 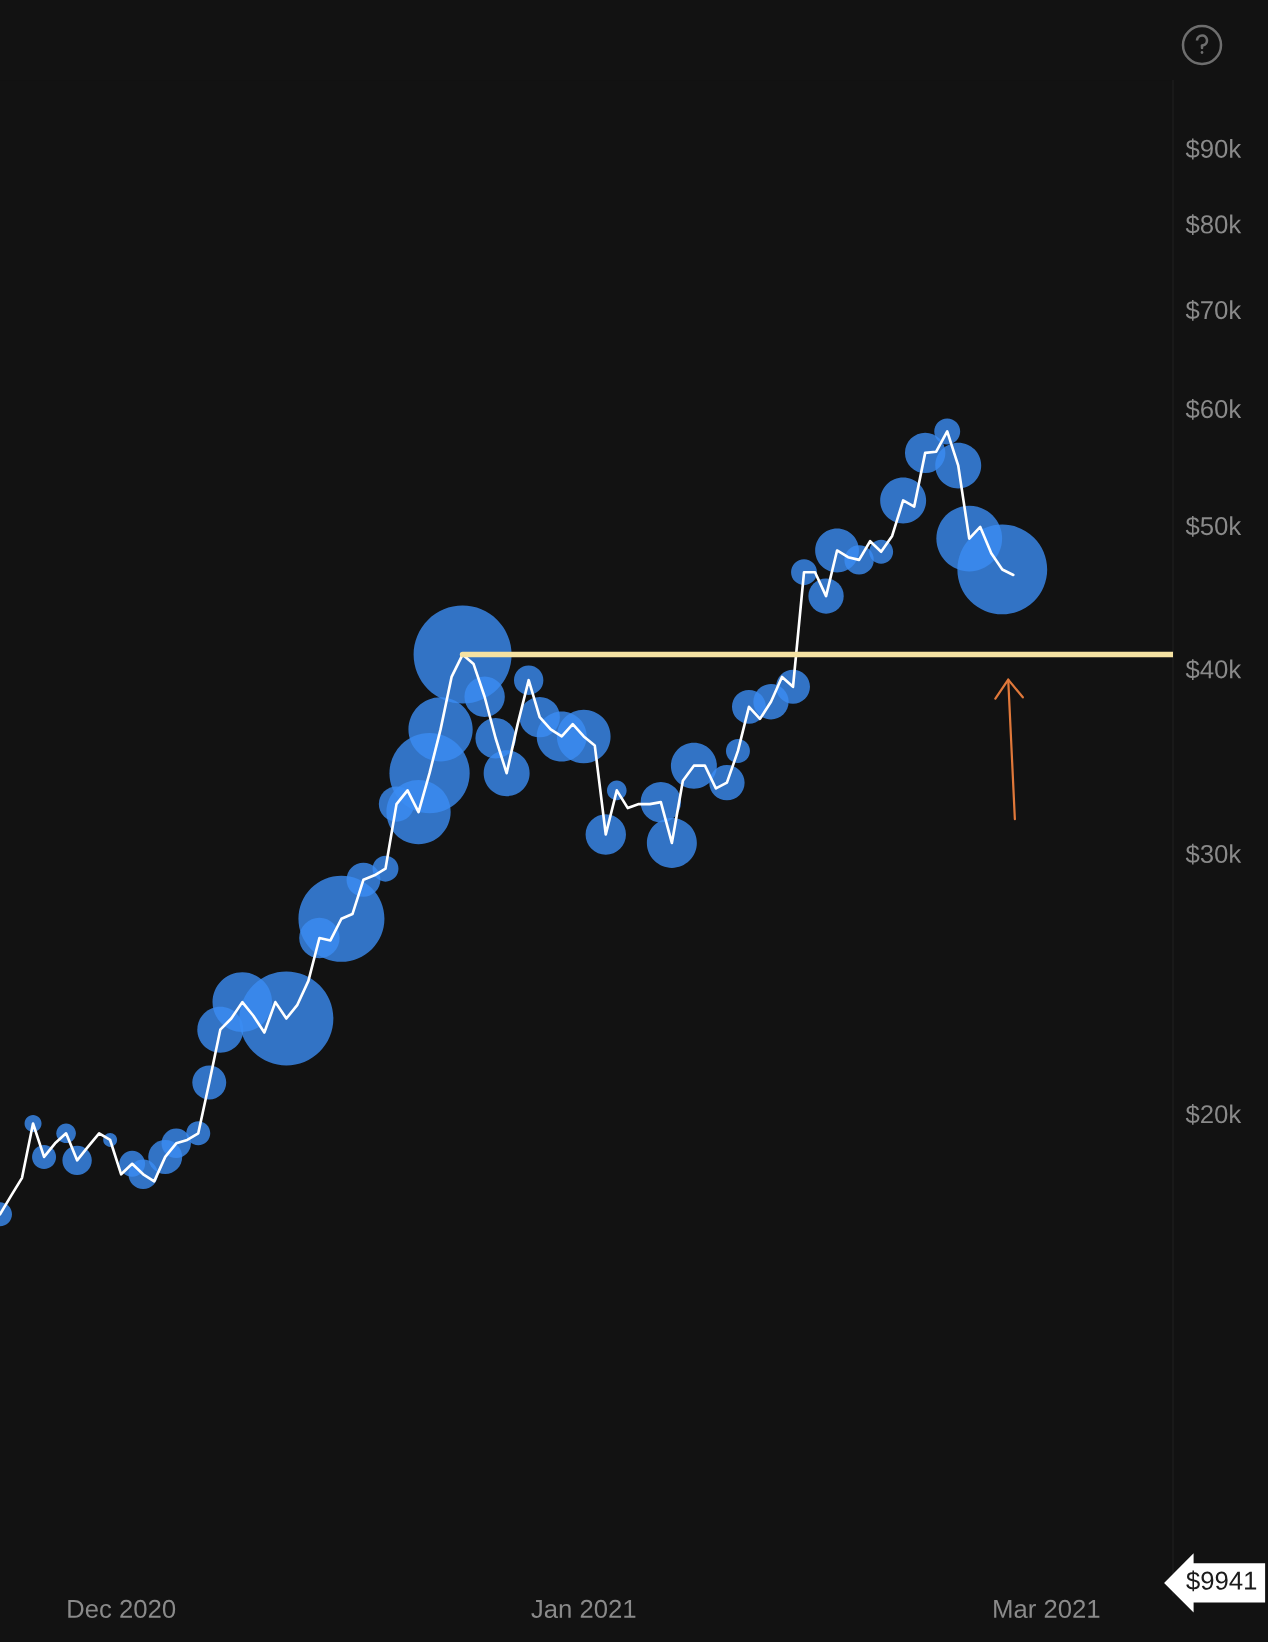 I want to click on text: $9941, so click(x=1221, y=1581).